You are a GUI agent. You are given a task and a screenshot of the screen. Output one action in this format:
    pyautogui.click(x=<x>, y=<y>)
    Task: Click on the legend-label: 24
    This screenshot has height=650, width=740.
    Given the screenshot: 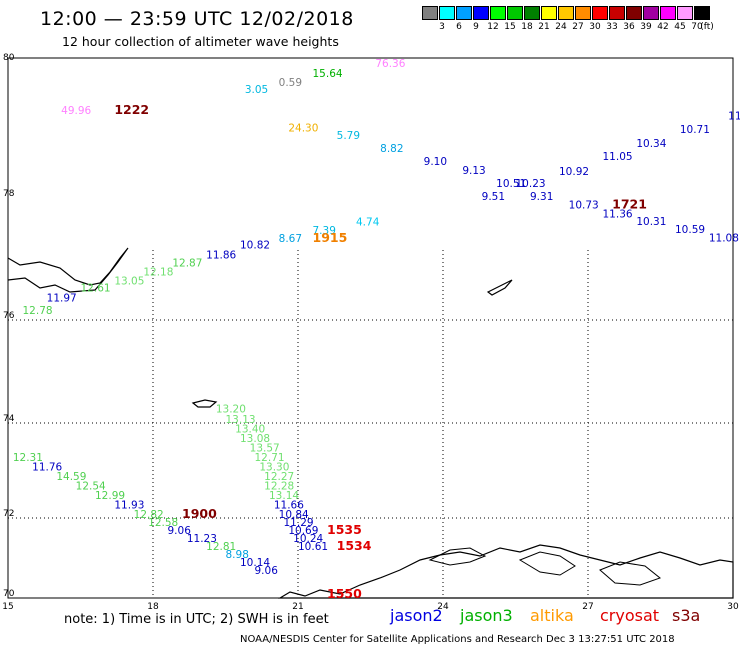 What is the action you would take?
    pyautogui.click(x=561, y=27)
    